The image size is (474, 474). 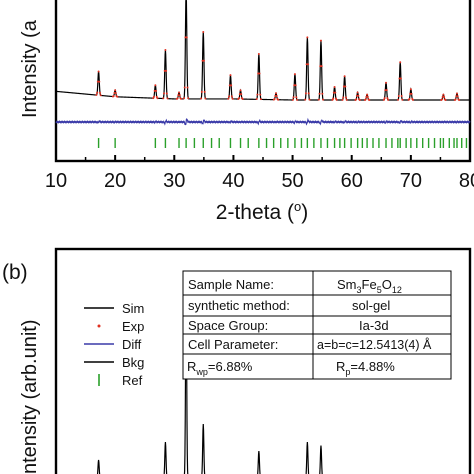 What do you see at coordinates (56, 181) in the screenshot?
I see `x-tick-label: 10` at bounding box center [56, 181].